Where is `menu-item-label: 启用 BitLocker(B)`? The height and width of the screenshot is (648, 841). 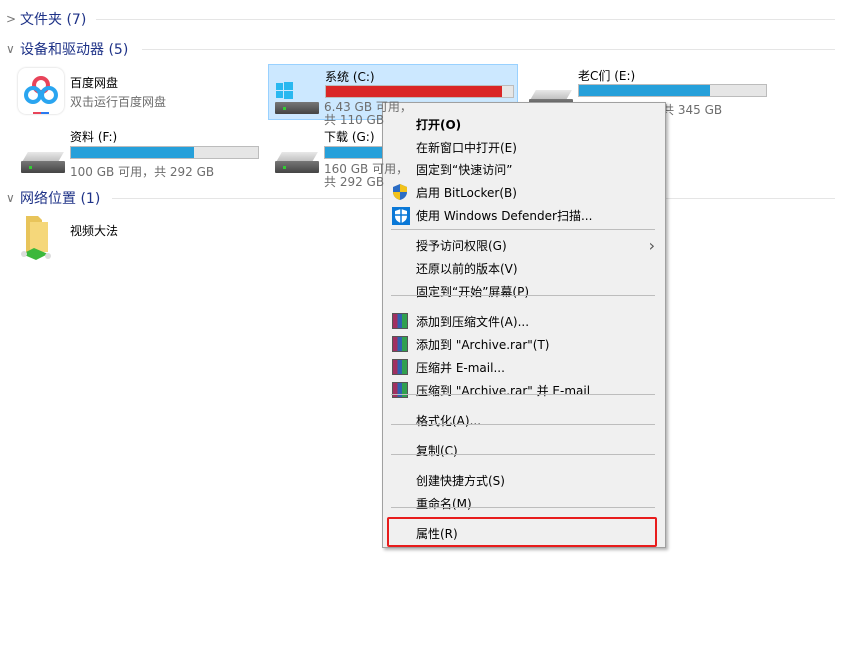 menu-item-label: 启用 BitLocker(B) is located at coordinates (466, 192).